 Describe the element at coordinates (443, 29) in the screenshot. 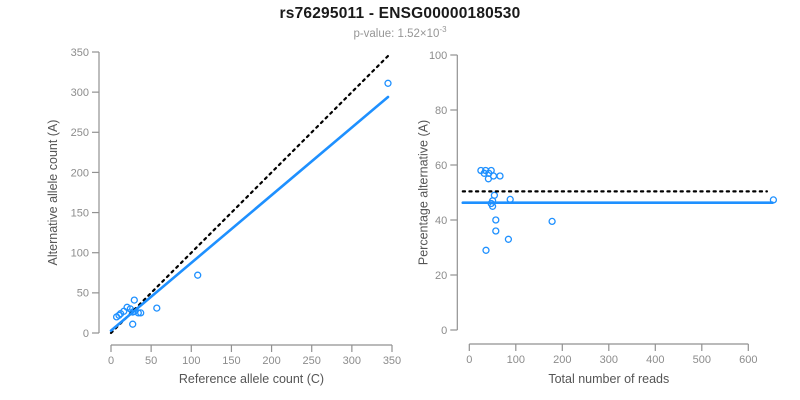

I see `pvalue-exponent: -3` at that location.